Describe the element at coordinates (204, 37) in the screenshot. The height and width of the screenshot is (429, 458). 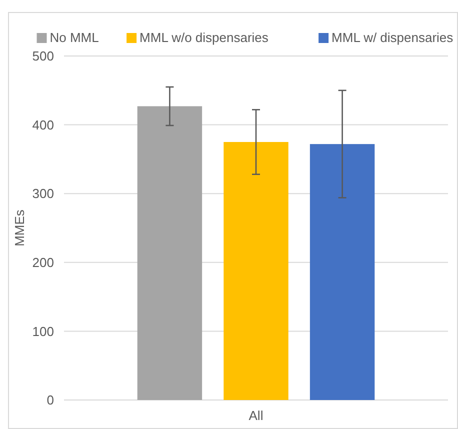
I see `legend-label: MML w/o dispensaries` at that location.